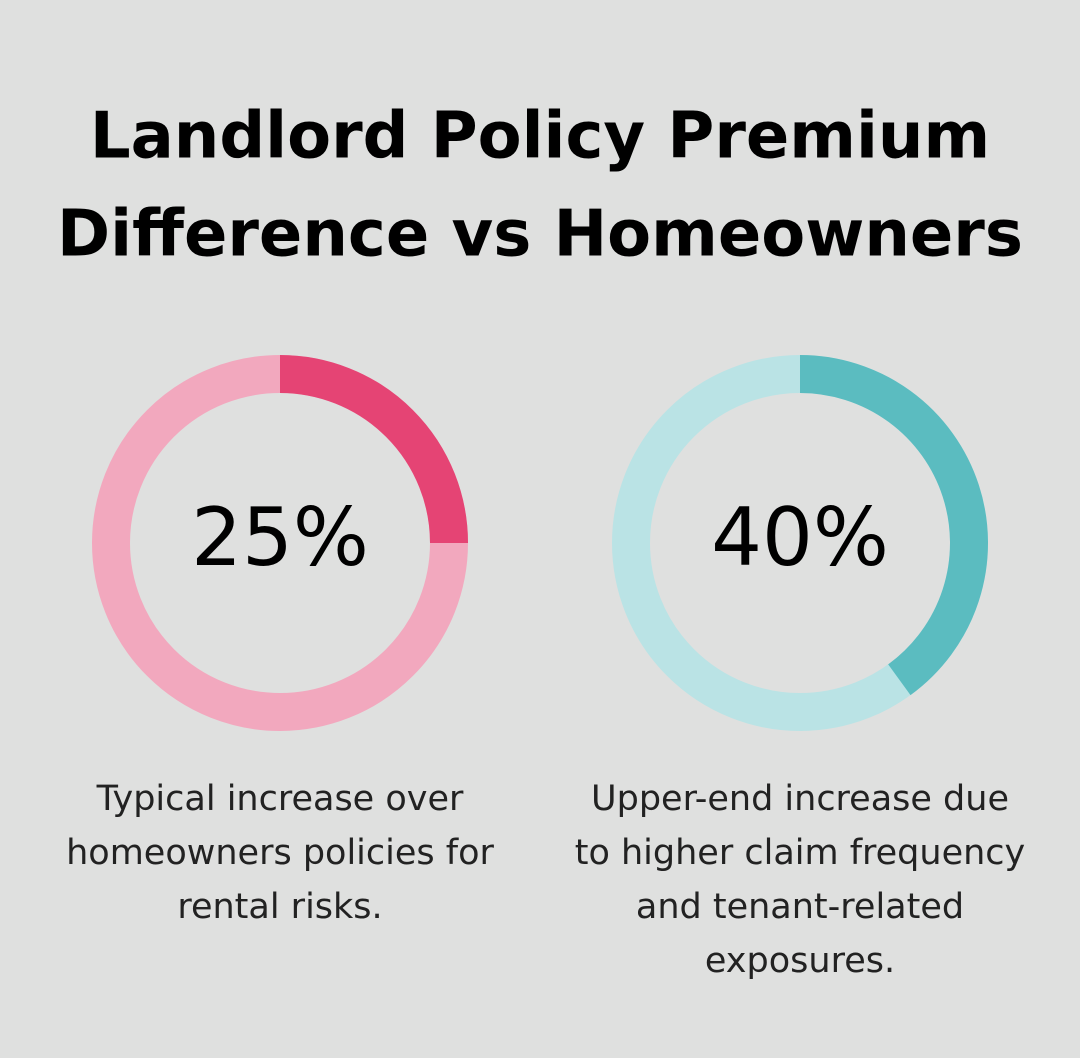 The height and width of the screenshot is (1058, 1080). I want to click on title-line: Difference vs Homeowners, so click(540, 235).